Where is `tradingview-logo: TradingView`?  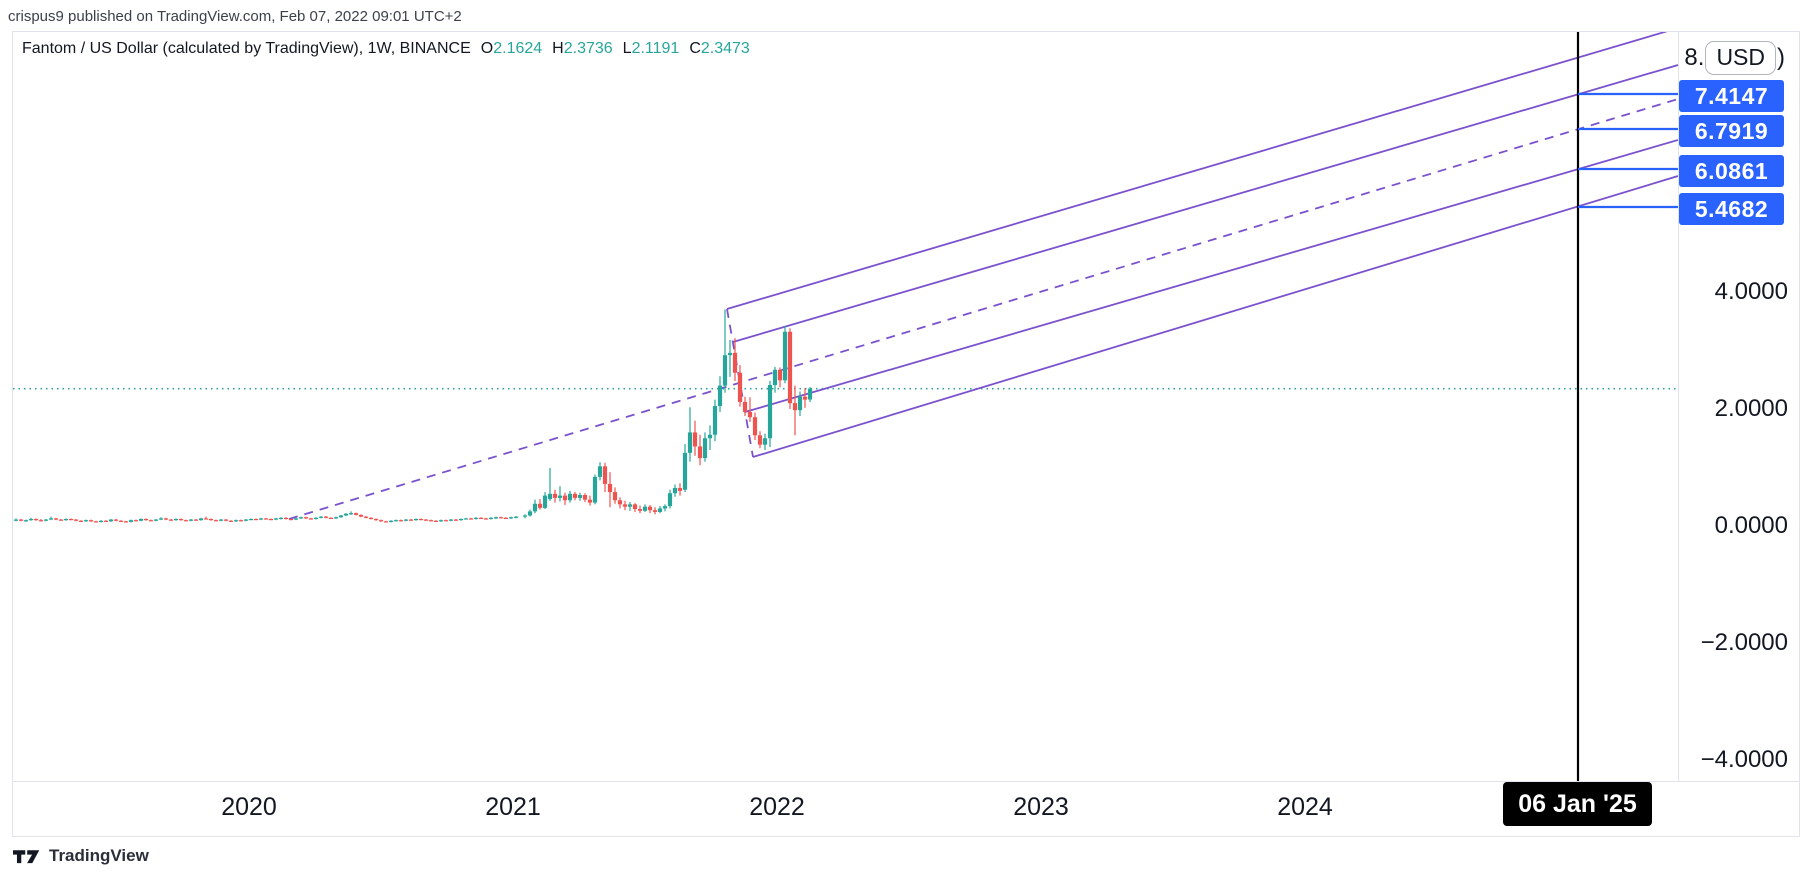 tradingview-logo: TradingView is located at coordinates (81, 856).